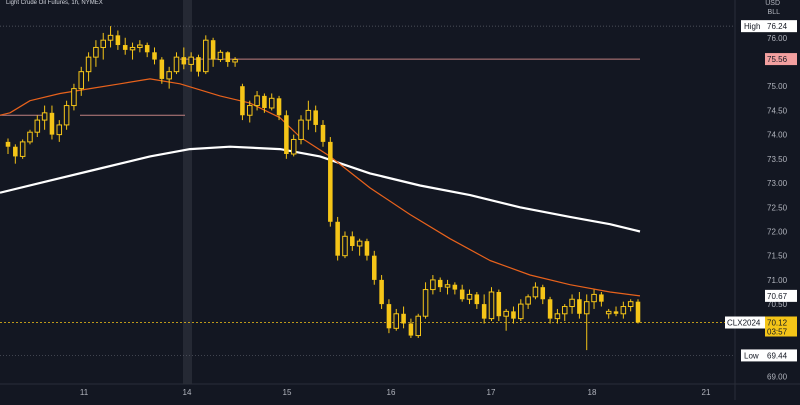 This screenshot has height=405, width=800. I want to click on price-tick-label: 70.50, so click(777, 304).